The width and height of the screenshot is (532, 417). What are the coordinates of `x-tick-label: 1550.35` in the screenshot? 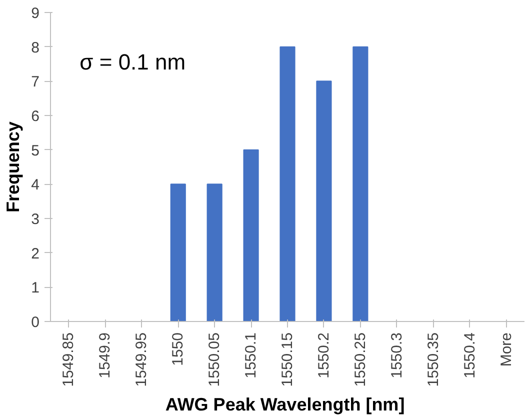 It's located at (433, 359).